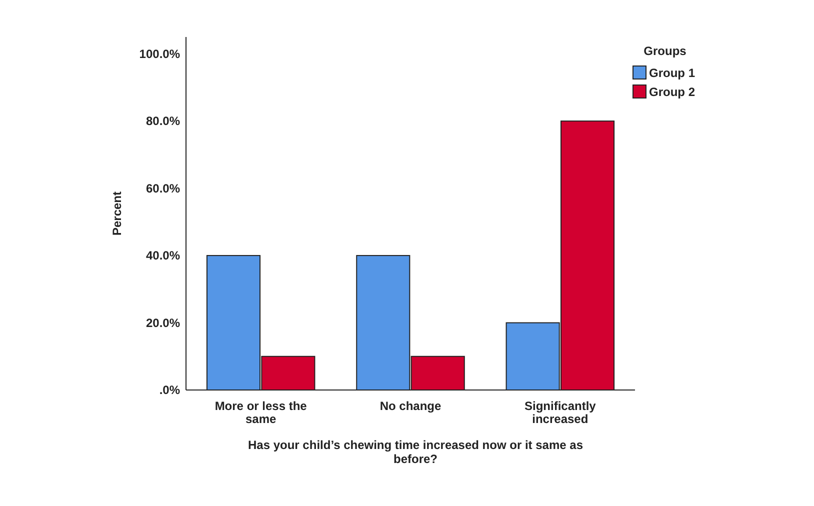  What do you see at coordinates (163, 188) in the screenshot?
I see `y-tick-label: 60.0%` at bounding box center [163, 188].